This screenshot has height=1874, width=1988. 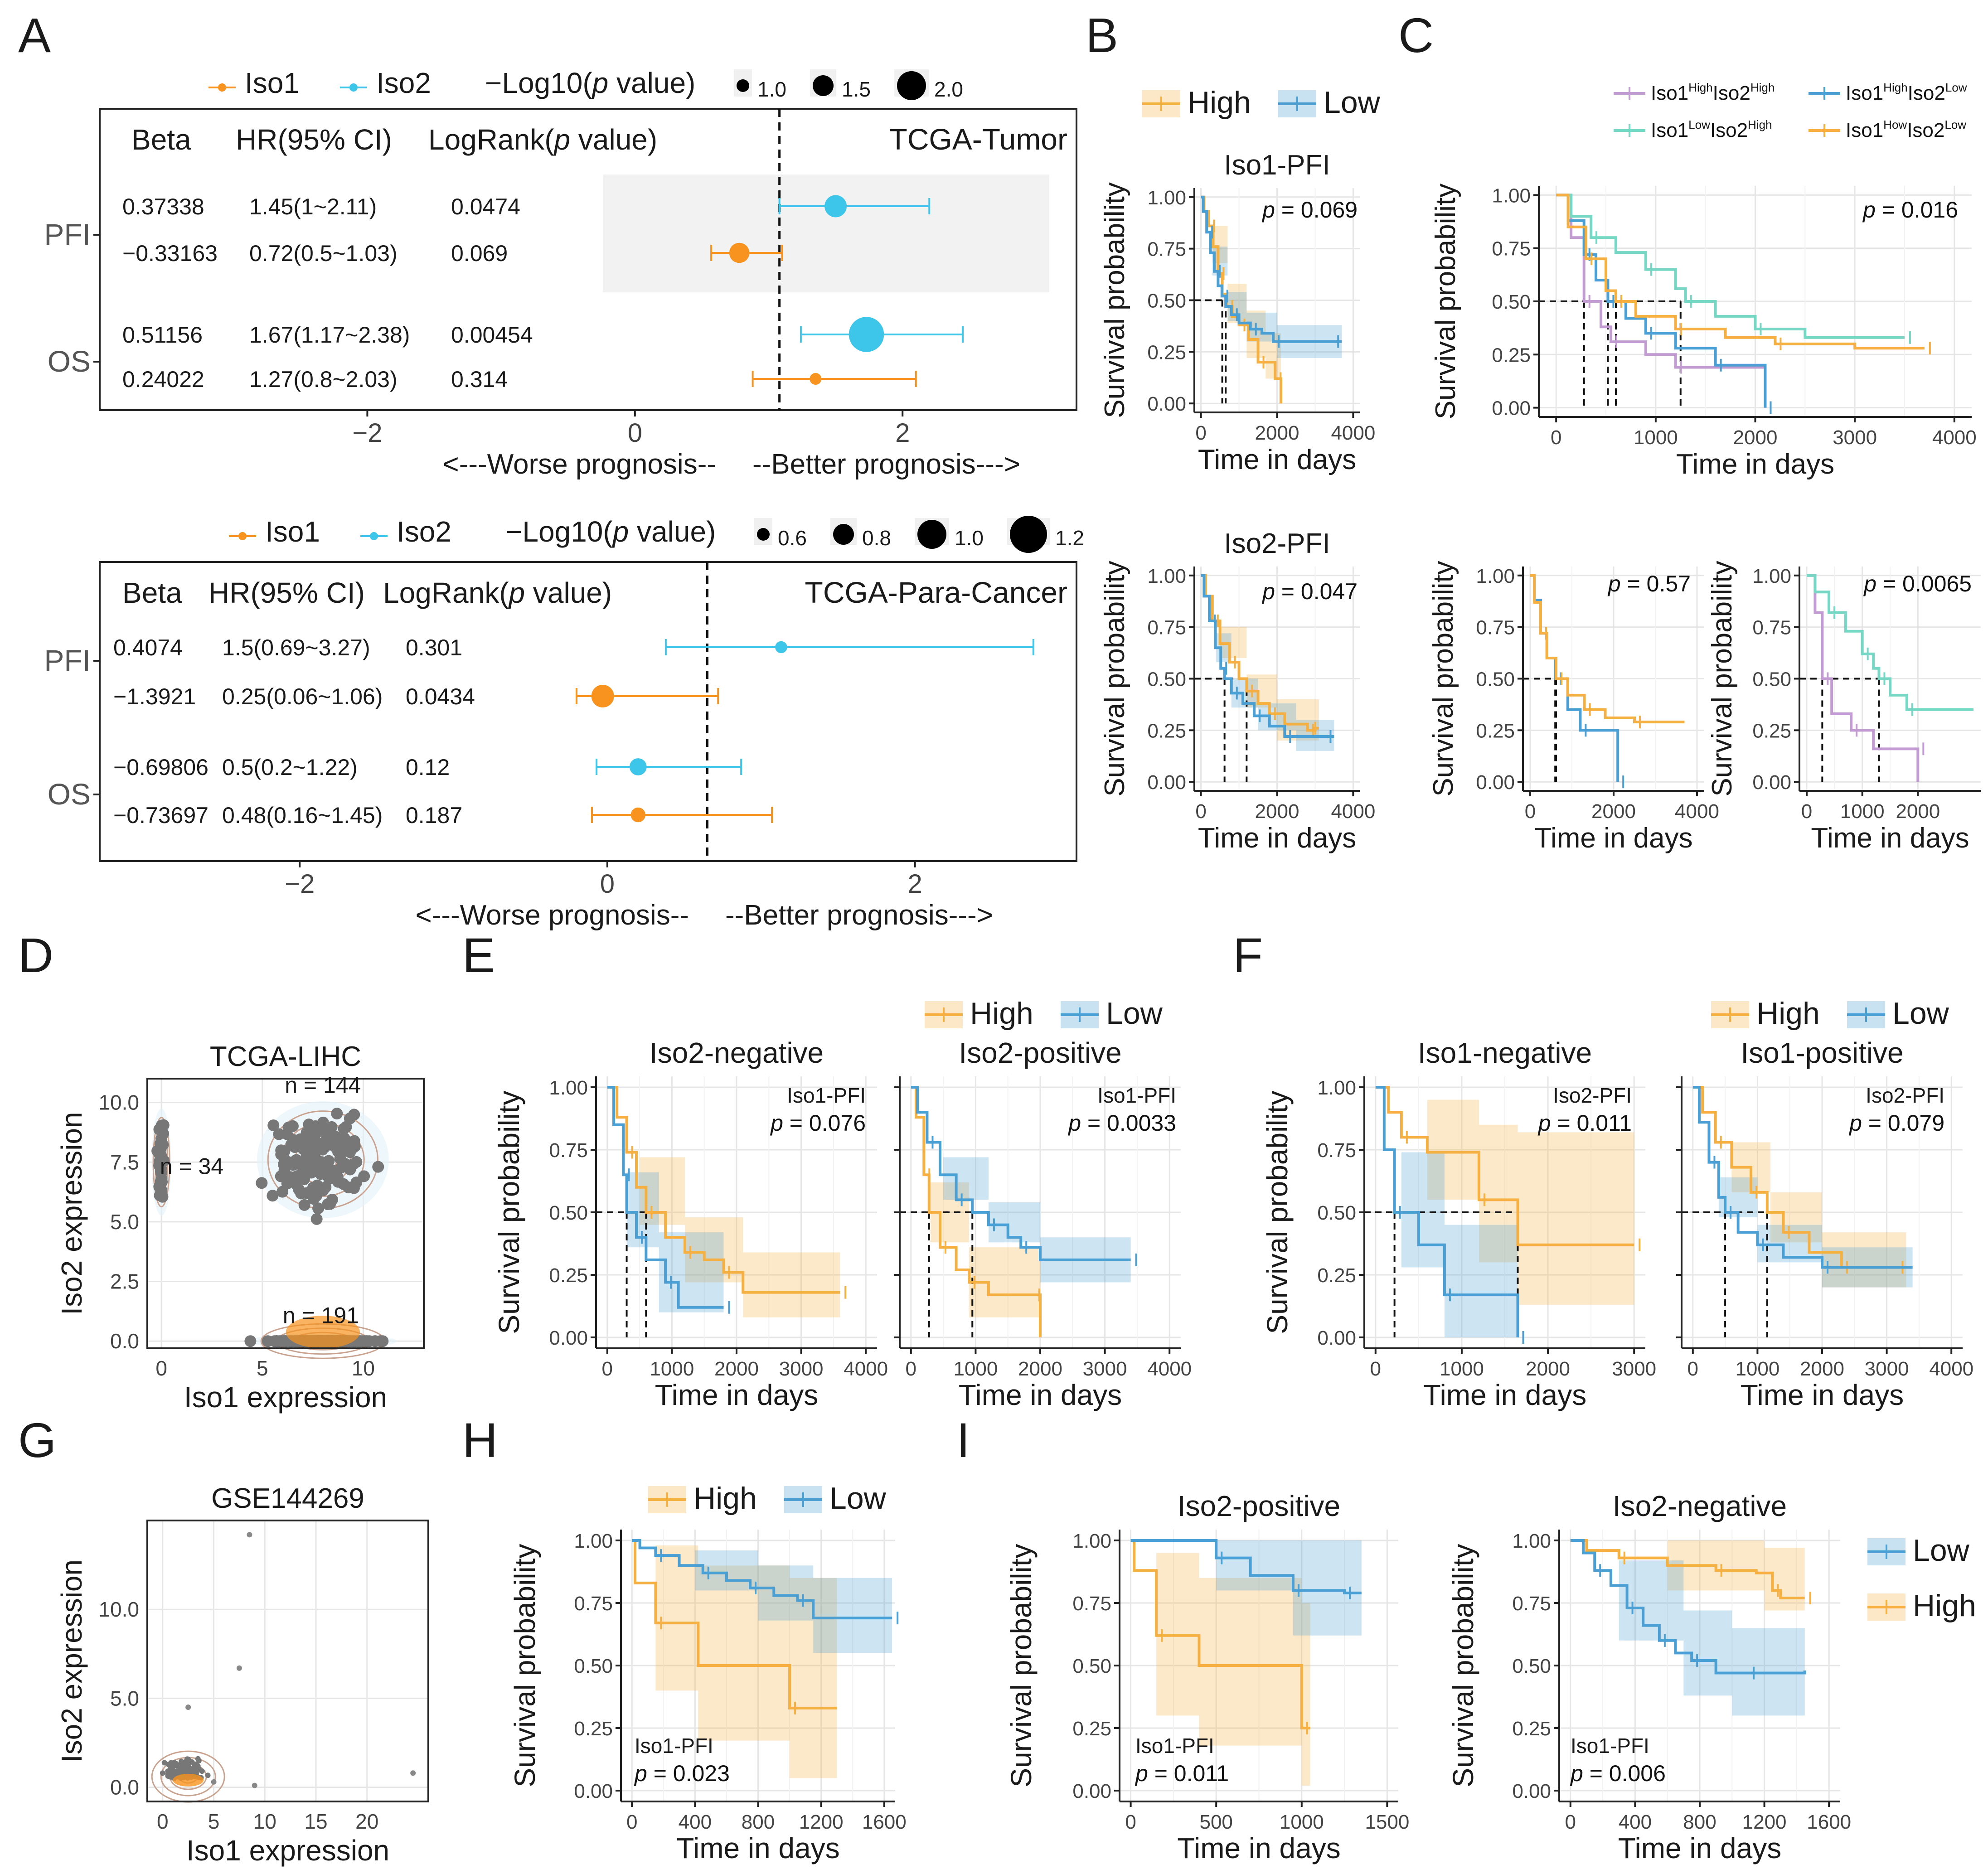 I want to click on km-curve-high, so click(x=734, y=1624).